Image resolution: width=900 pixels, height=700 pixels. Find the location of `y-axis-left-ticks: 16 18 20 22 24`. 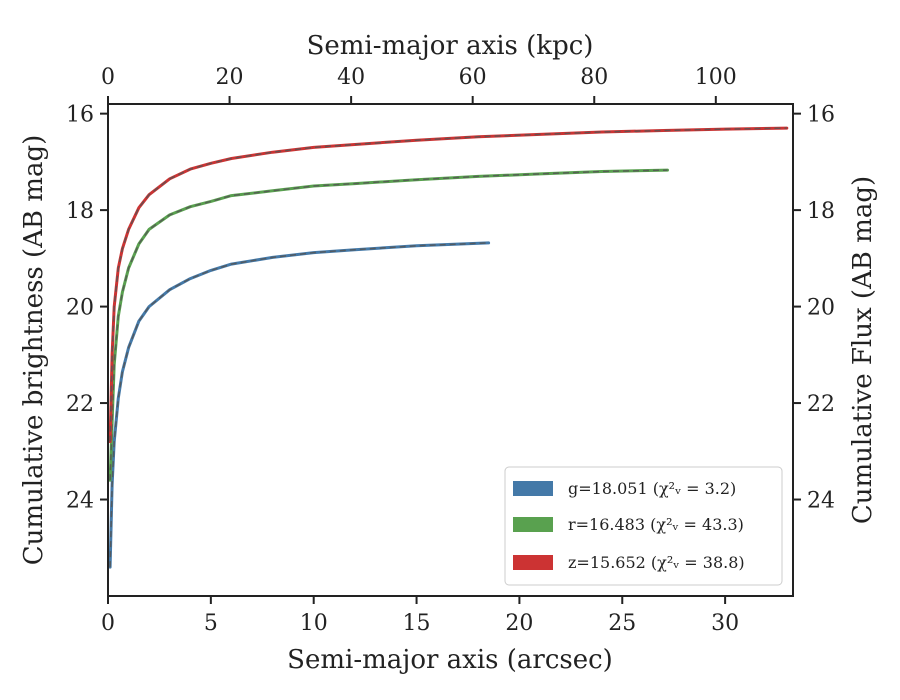

y-axis-left-ticks: 16 18 20 22 24 is located at coordinates (87, 308).